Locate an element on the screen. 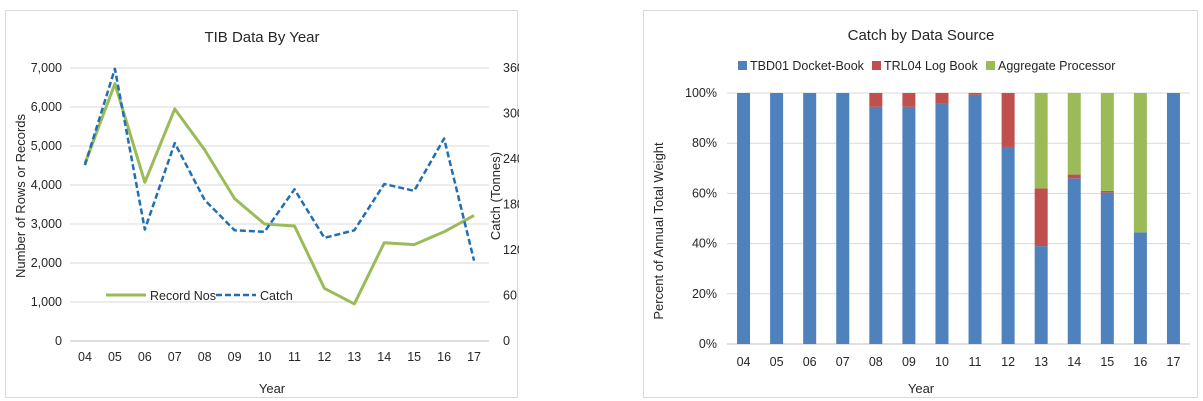 The width and height of the screenshot is (1203, 401). y-tick-label: 20% is located at coordinates (704, 294).